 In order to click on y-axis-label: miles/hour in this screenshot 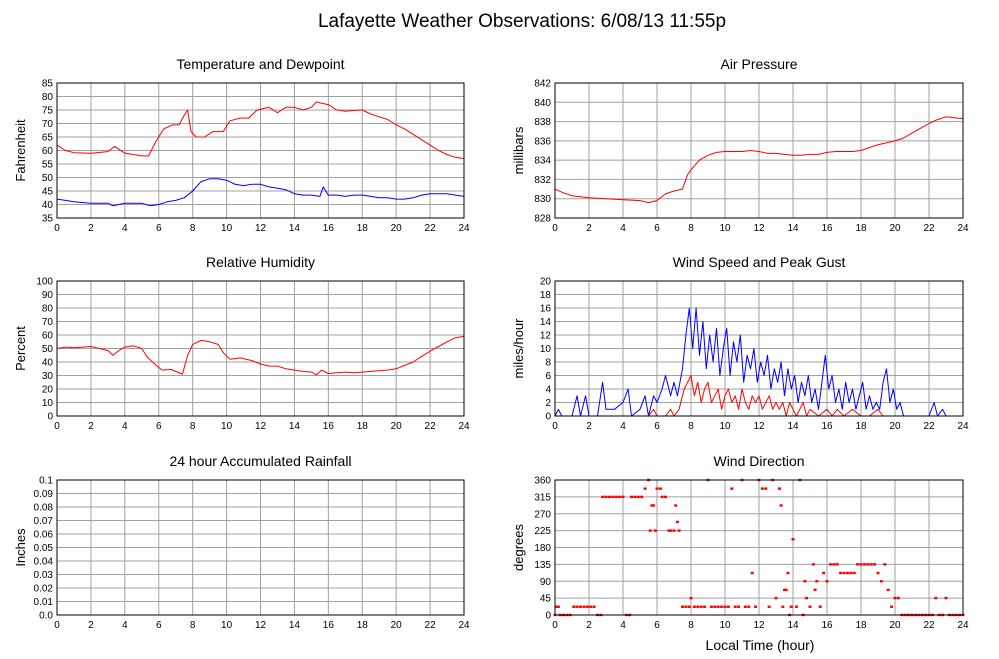, I will do `click(518, 348)`.